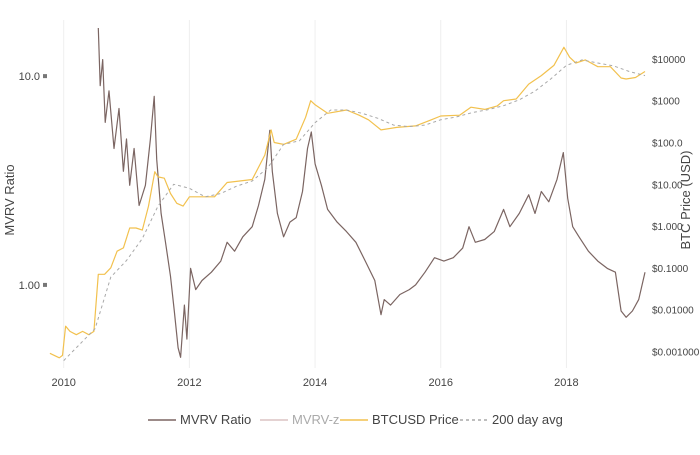 The height and width of the screenshot is (455, 700). What do you see at coordinates (29, 286) in the screenshot?
I see `y-left-tick-label: 1.00` at bounding box center [29, 286].